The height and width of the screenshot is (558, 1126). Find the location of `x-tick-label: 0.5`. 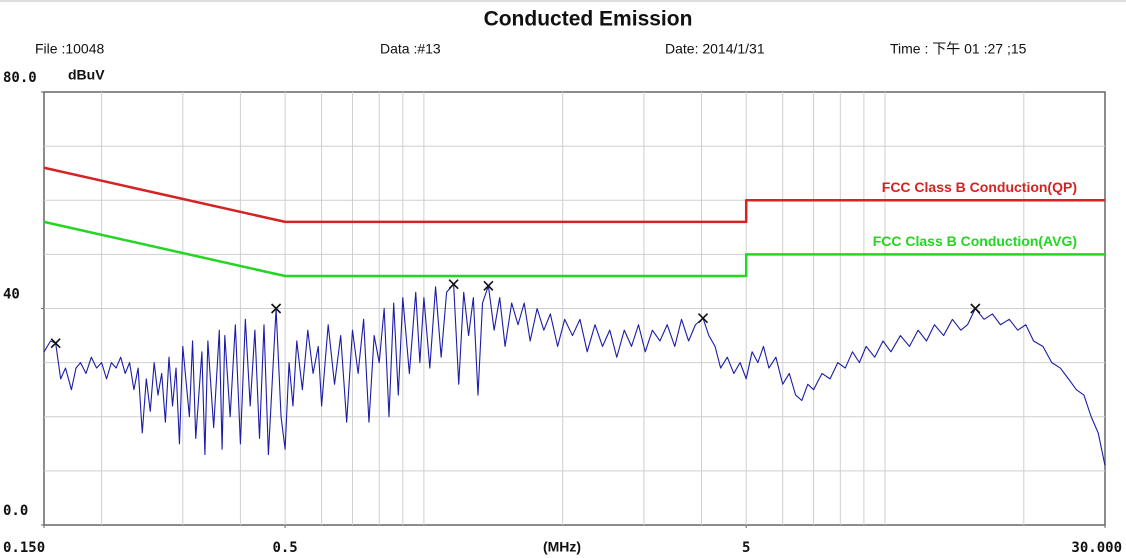

x-tick-label: 0.5 is located at coordinates (284, 548).